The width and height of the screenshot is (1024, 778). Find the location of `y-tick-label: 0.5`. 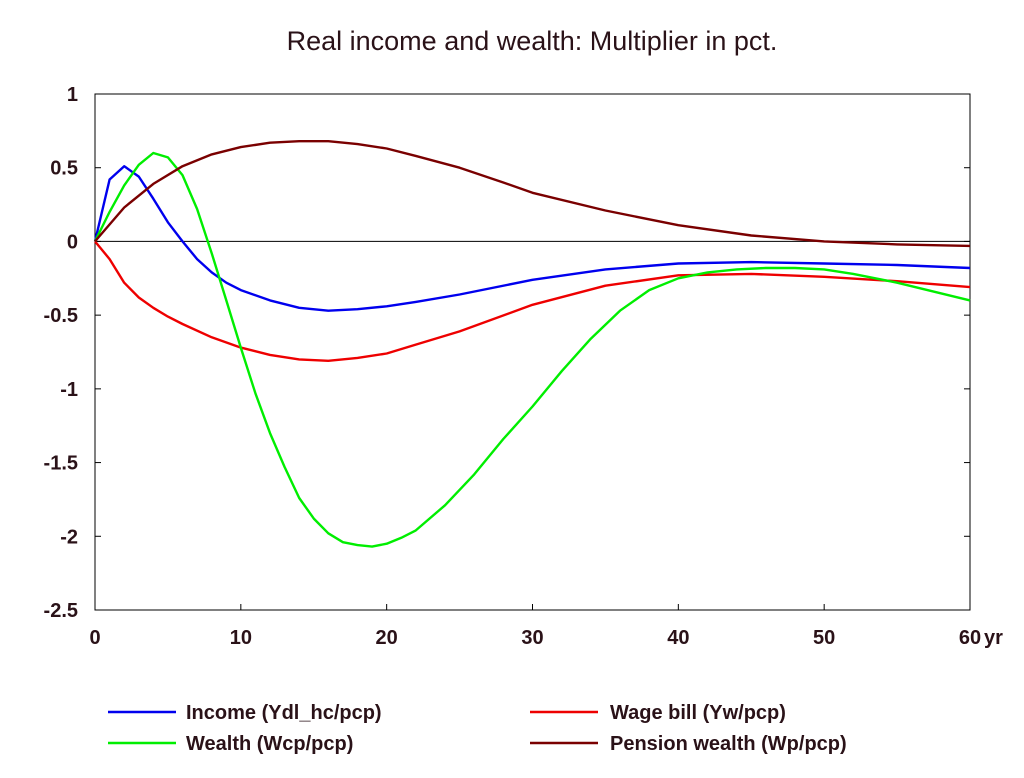

y-tick-label: 0.5 is located at coordinates (64, 169).